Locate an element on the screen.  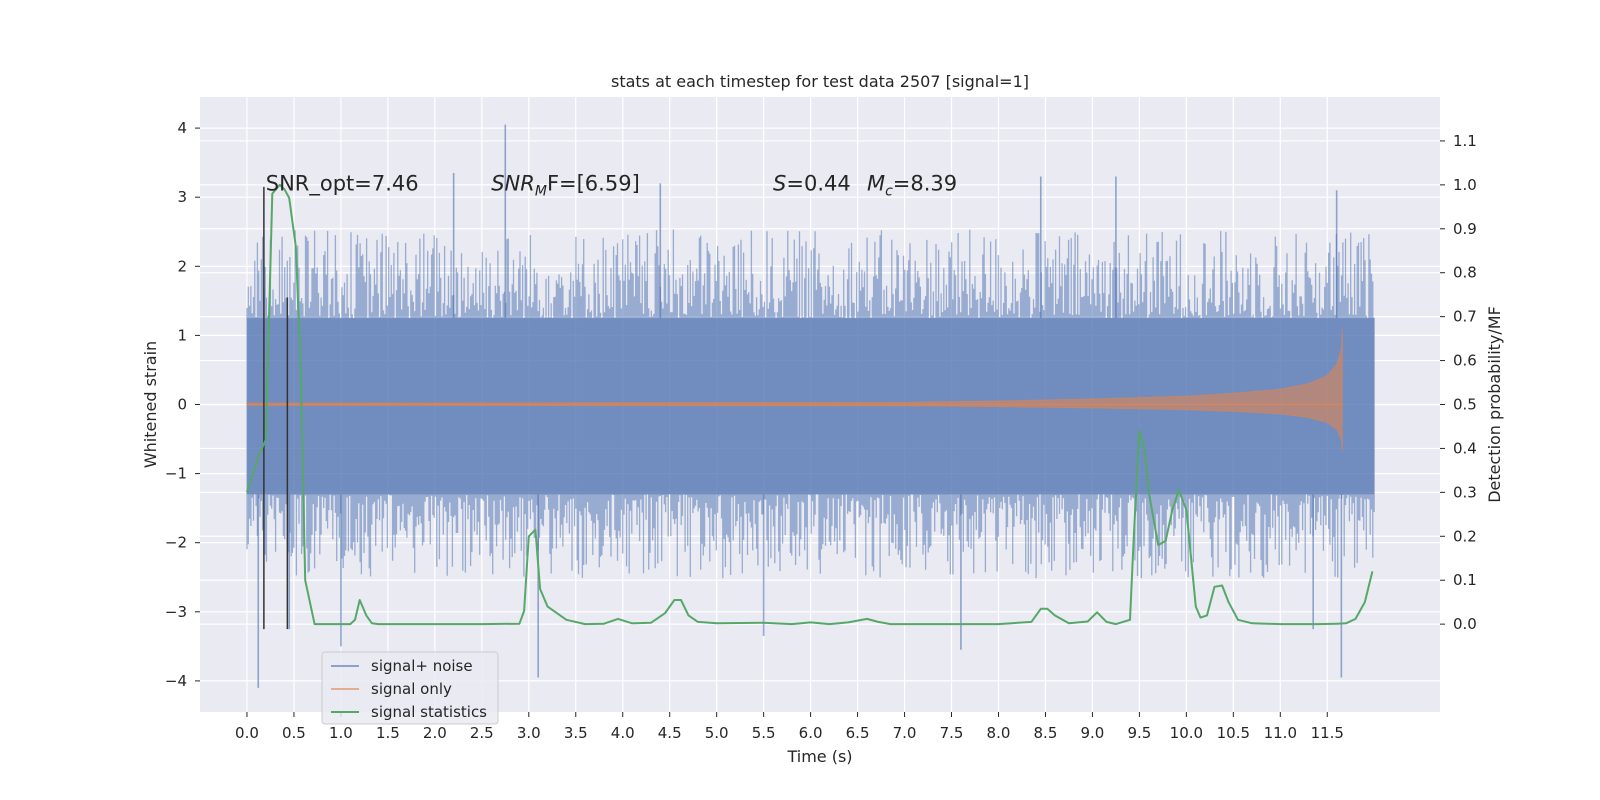
y2-tick-label: 1.1 is located at coordinates (1465, 141).